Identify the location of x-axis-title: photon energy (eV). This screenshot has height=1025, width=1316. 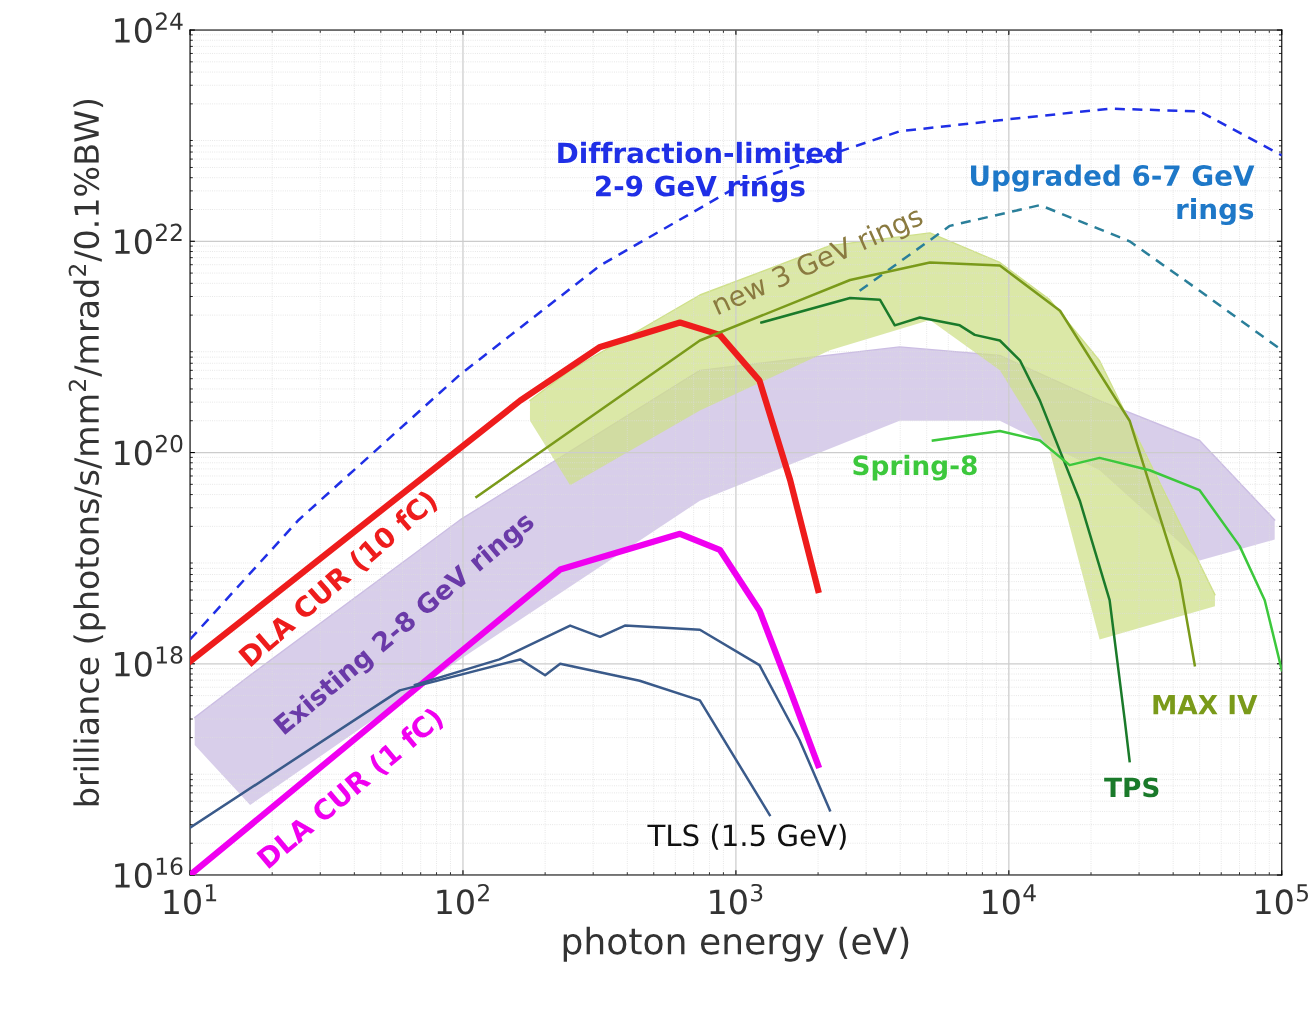
(736, 944).